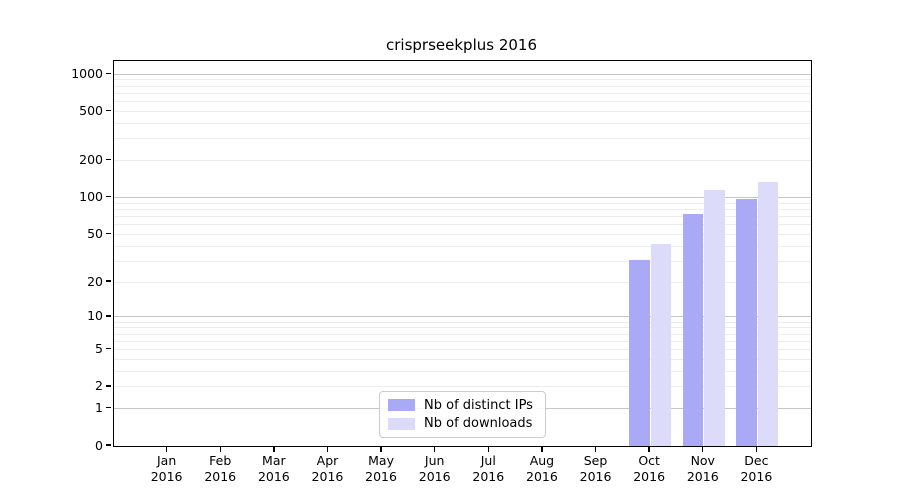  I want to click on xtick-mark-jan, so click(166, 449).